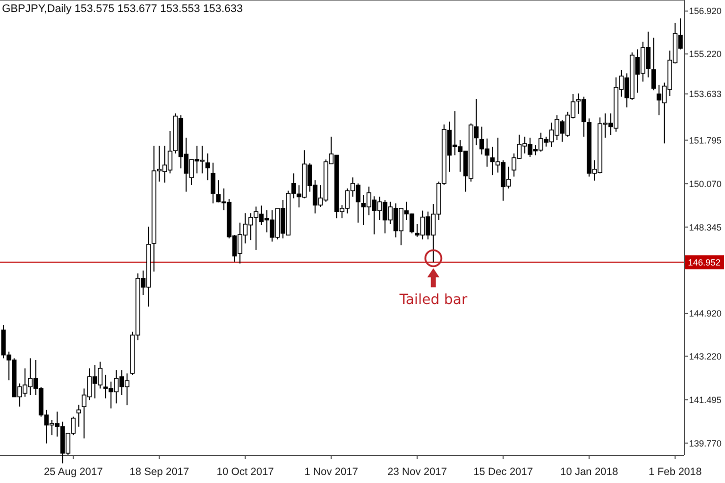 Image resolution: width=725 pixels, height=483 pixels. I want to click on ref-line-label: 146.952, so click(704, 262).